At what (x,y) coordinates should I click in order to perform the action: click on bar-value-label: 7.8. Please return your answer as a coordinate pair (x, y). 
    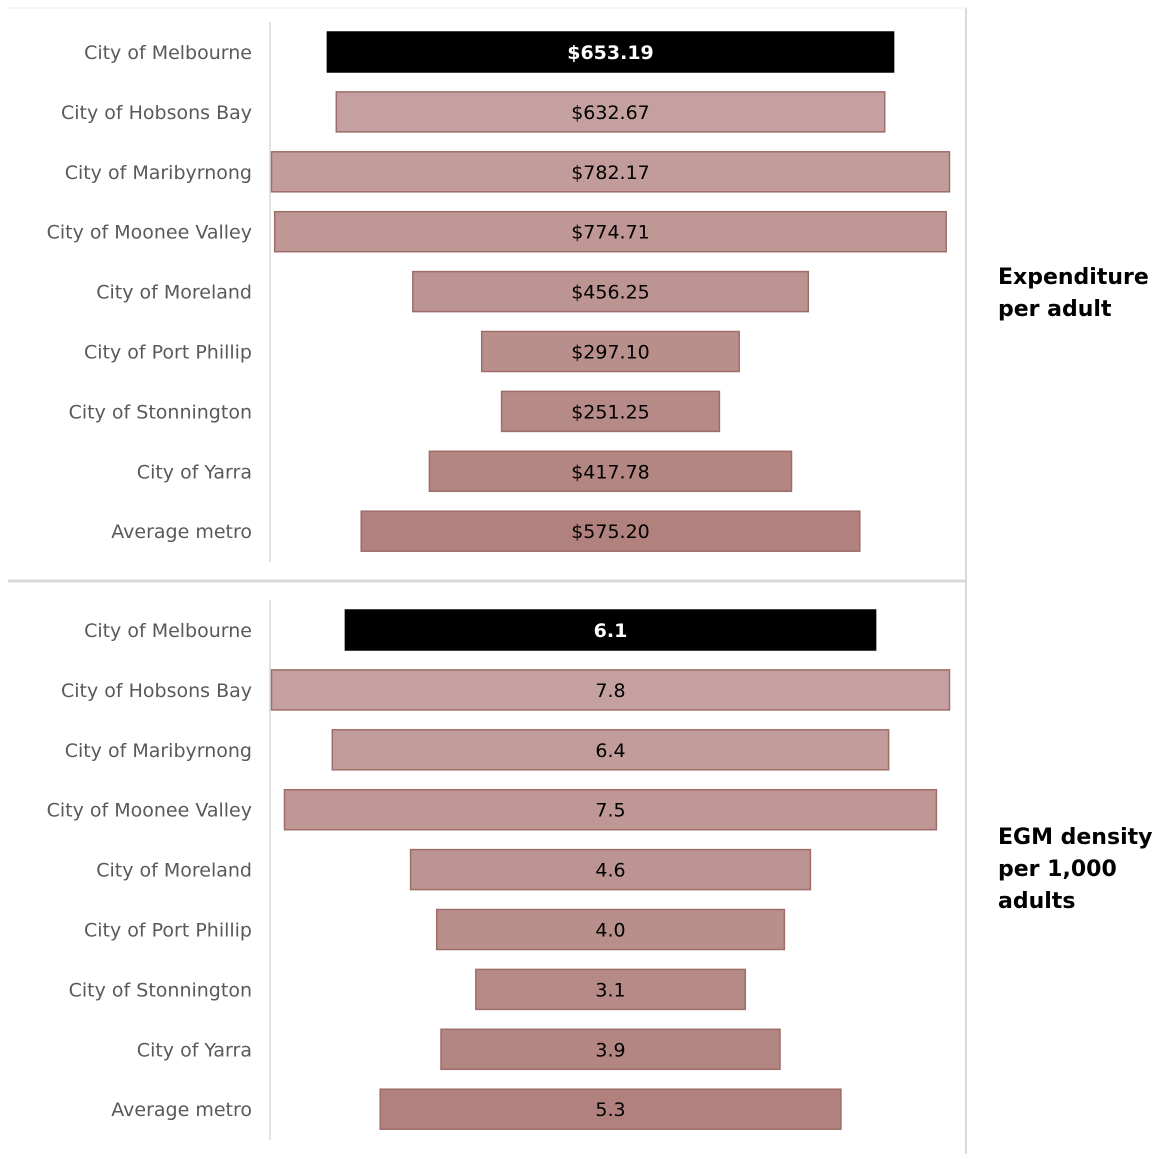
    Looking at the image, I should click on (610, 691).